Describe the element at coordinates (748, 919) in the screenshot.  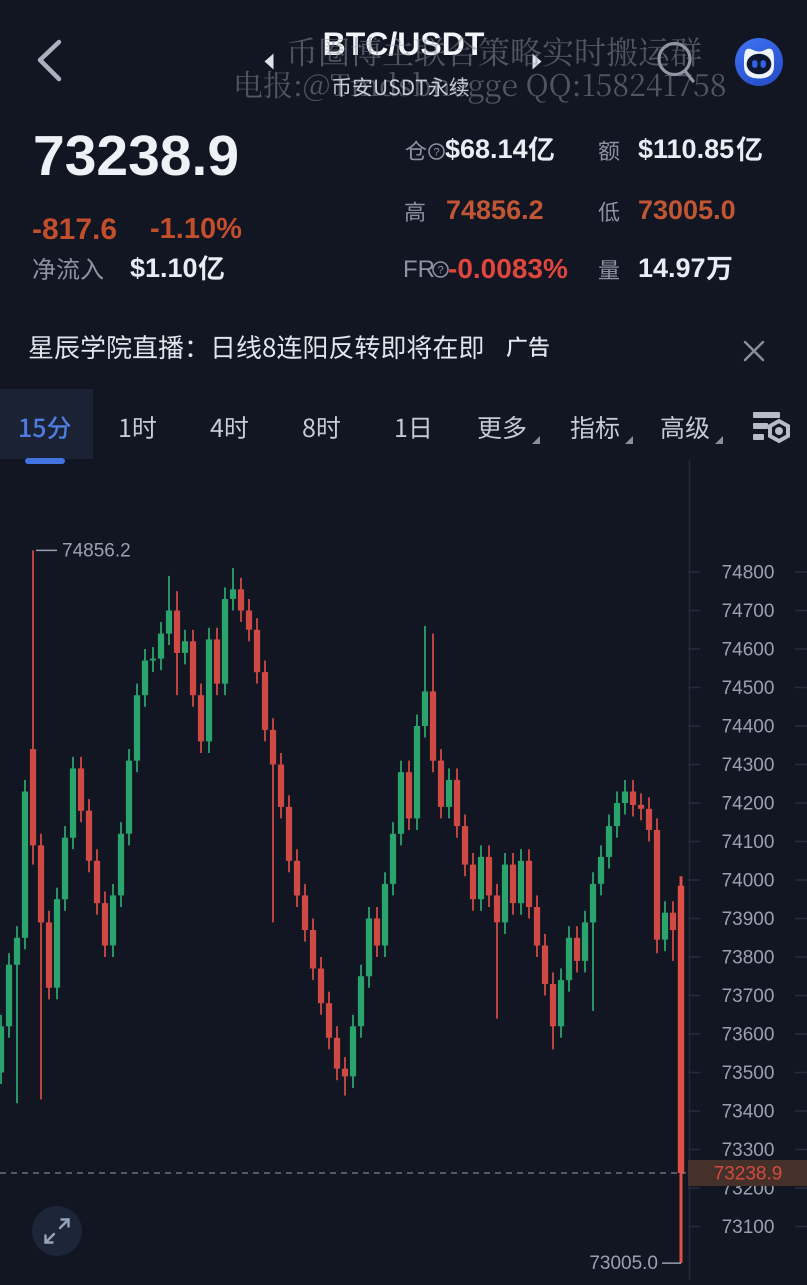
I see `svg-text: 73900` at that location.